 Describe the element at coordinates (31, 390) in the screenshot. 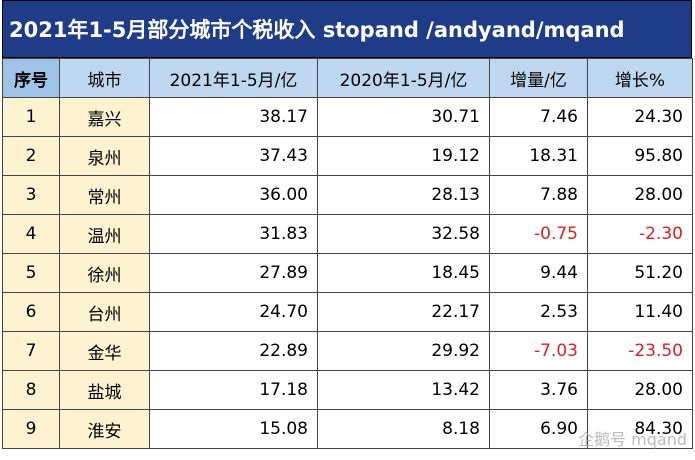

I see `index-cell: 8` at that location.